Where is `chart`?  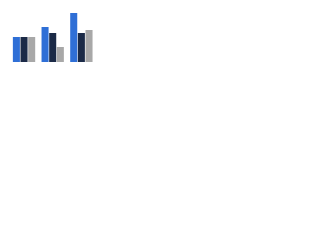 chart is located at coordinates (52, 37).